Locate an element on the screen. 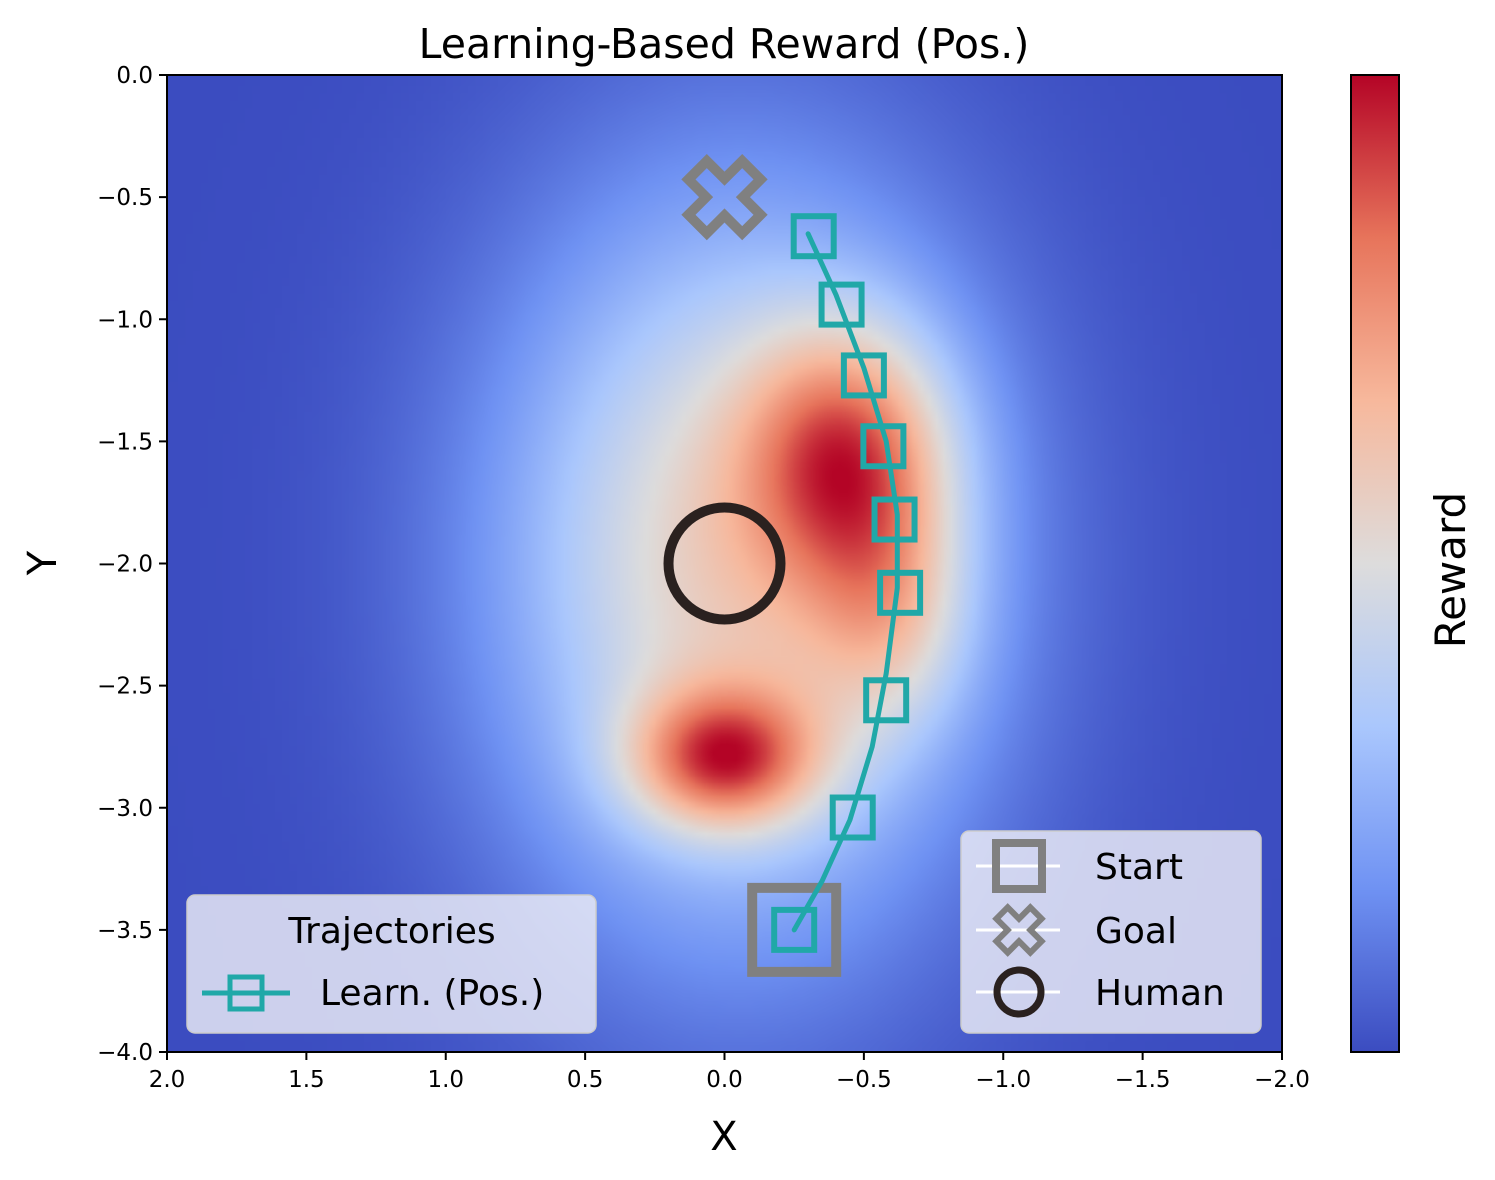 Image resolution: width=1495 pixels, height=1180 pixels. colorbar-label: Reward is located at coordinates (1450, 570).